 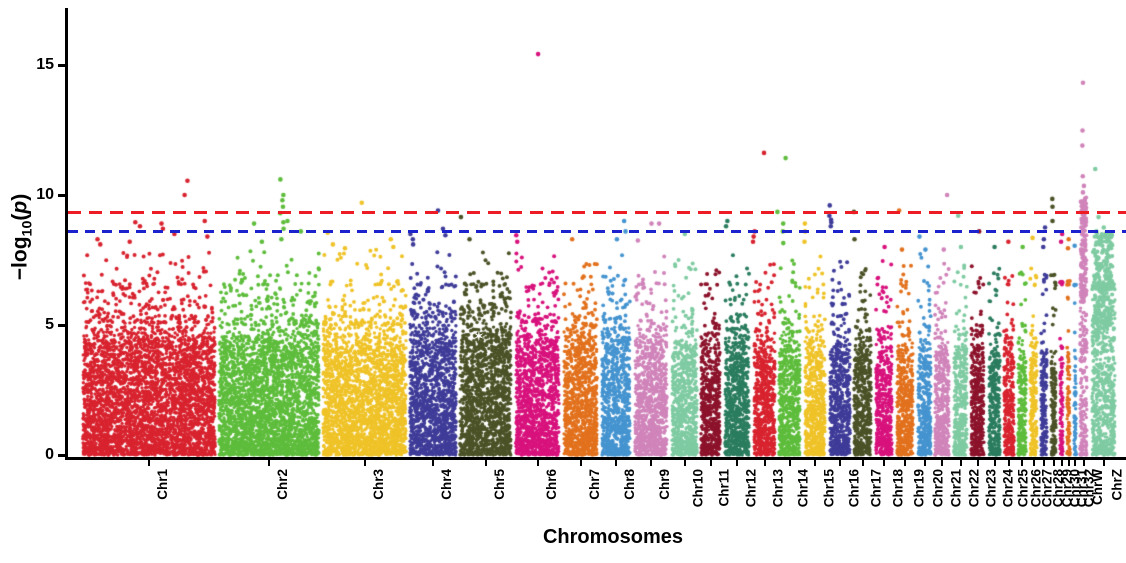 What do you see at coordinates (551, 484) in the screenshot?
I see `x-tick-label-Chr6: Chr6` at bounding box center [551, 484].